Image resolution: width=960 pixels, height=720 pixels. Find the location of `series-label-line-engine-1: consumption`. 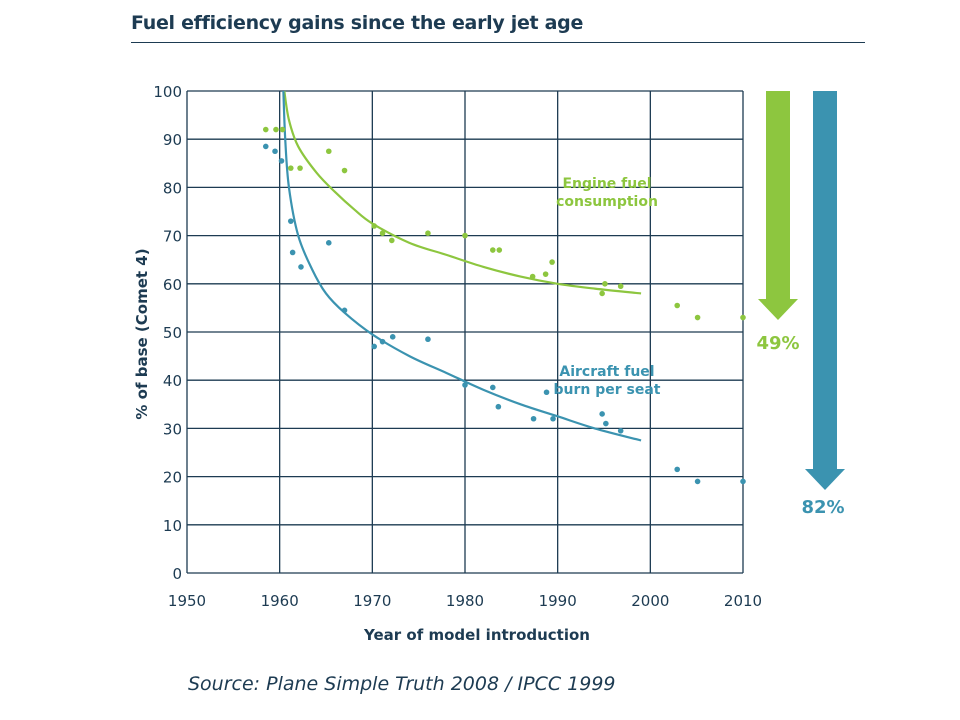

series-label-line-engine-1: consumption is located at coordinates (607, 202).